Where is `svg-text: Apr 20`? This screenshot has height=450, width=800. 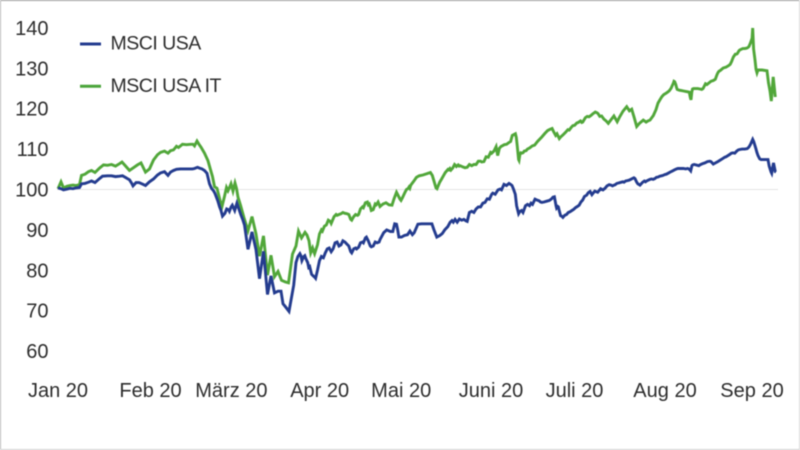
svg-text: Apr 20 is located at coordinates (319, 391).